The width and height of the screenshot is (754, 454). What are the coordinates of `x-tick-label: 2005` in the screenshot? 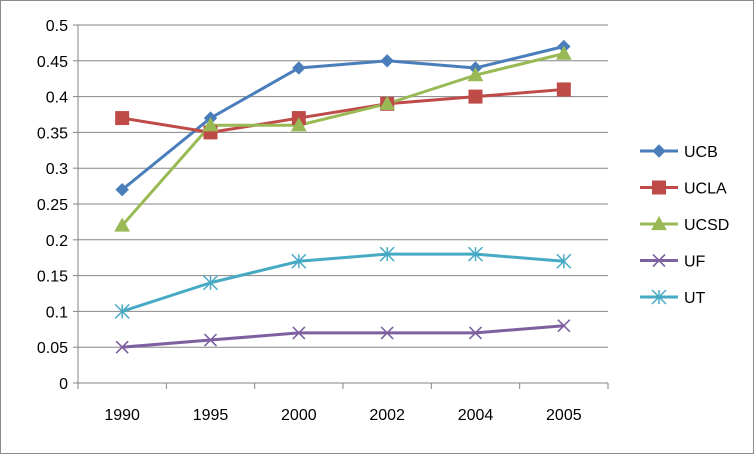 It's located at (564, 415).